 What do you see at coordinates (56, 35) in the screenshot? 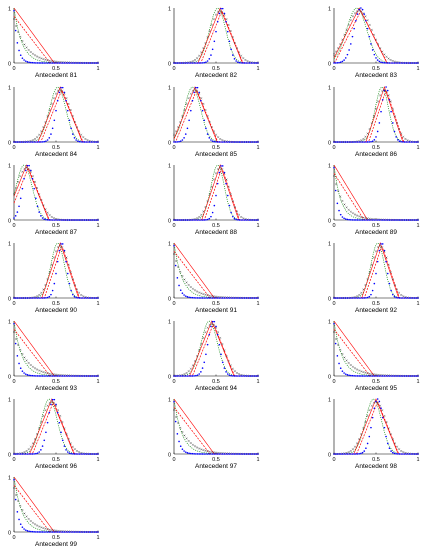
I see `series-green-line` at bounding box center [56, 35].